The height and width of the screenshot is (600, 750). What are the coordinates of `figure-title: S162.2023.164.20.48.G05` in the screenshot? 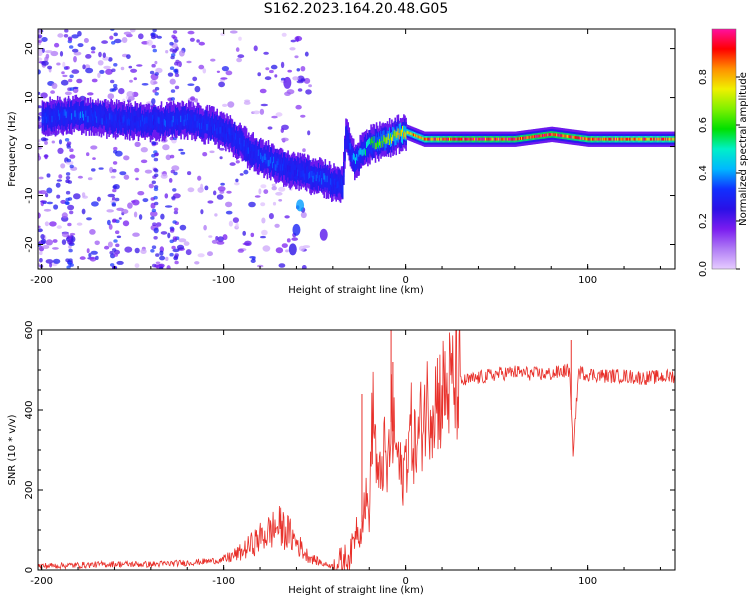 It's located at (356, 9).